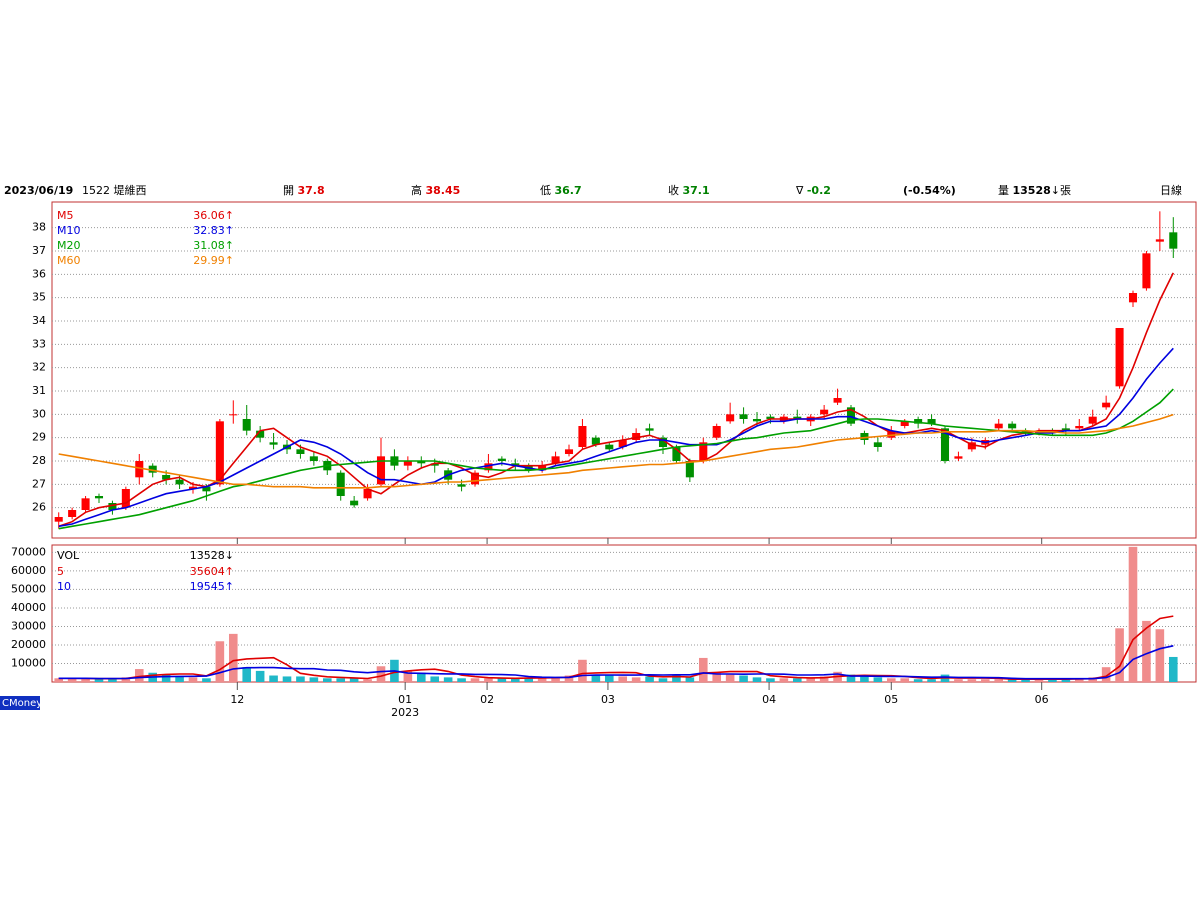 The width and height of the screenshot is (1200, 900). Describe the element at coordinates (213, 215) in the screenshot. I see `legend-value: 36.06↑` at that location.